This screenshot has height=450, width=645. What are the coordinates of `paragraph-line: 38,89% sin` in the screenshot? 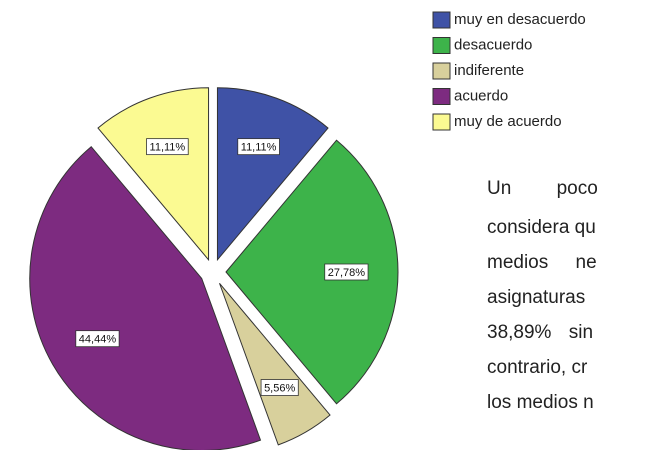 It's located at (540, 332).